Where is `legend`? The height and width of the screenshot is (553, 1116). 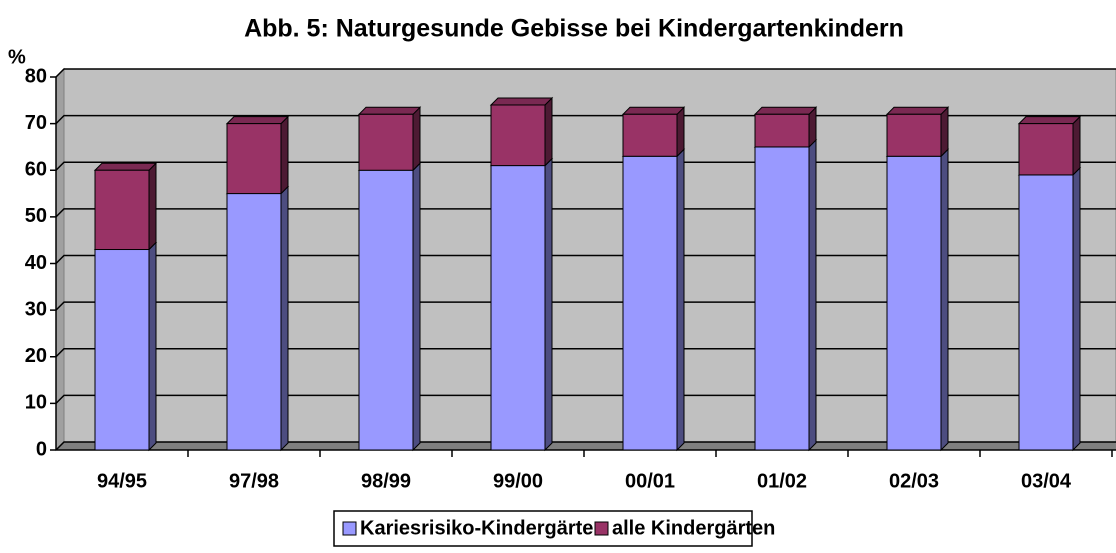
legend is located at coordinates (543, 528).